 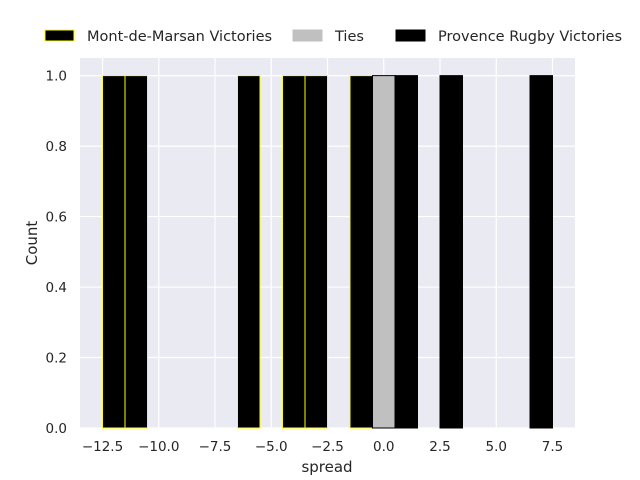 I want to click on x-tick-label: −2.5, so click(x=327, y=447).